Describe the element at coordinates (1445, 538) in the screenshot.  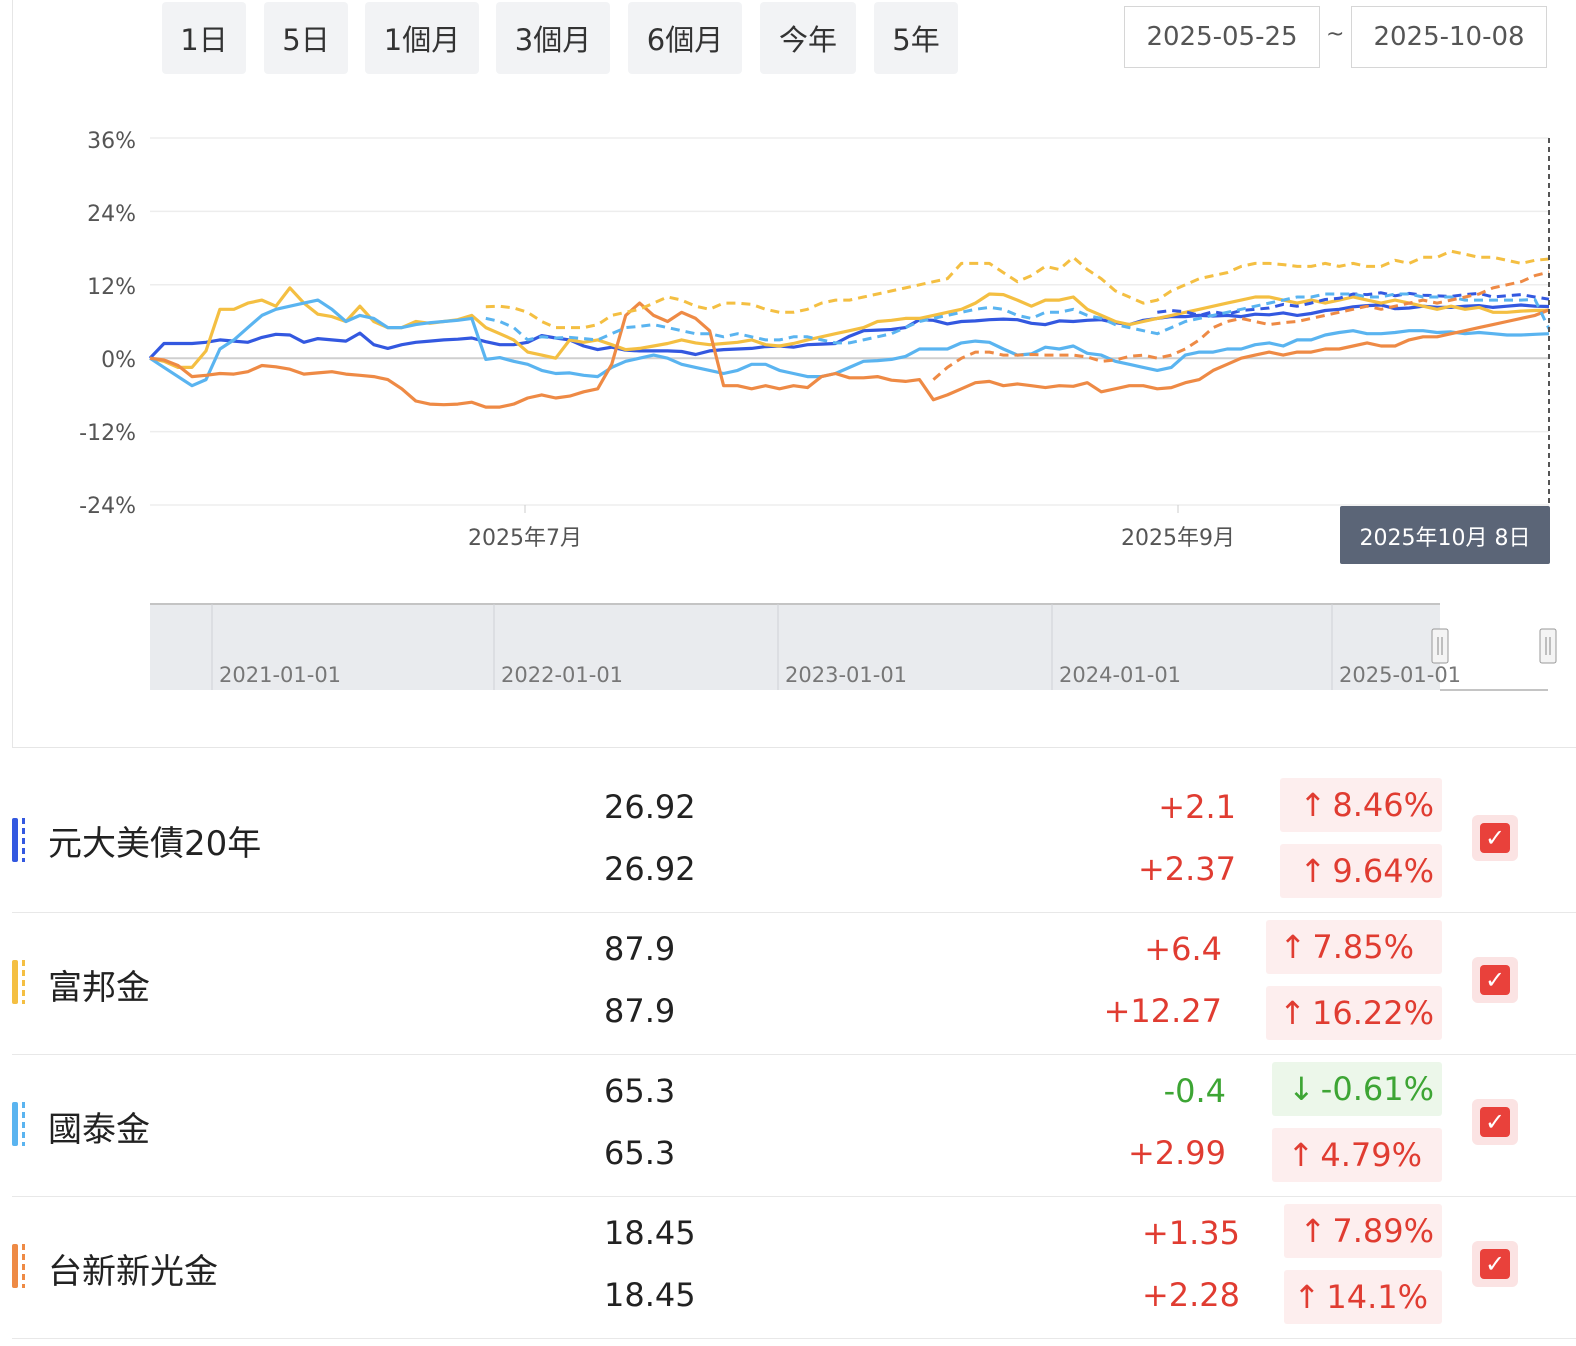
I see `crosshair-label: 2025年10月 8日` at that location.